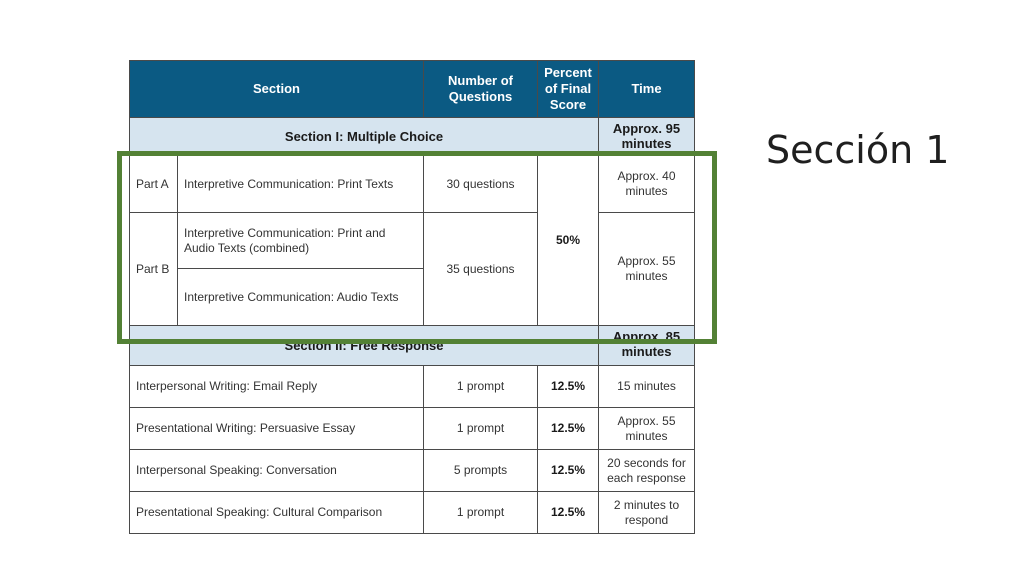  What do you see at coordinates (276, 386) in the screenshot?
I see `task-name: Interpersonal Writing: Email Reply` at bounding box center [276, 386].